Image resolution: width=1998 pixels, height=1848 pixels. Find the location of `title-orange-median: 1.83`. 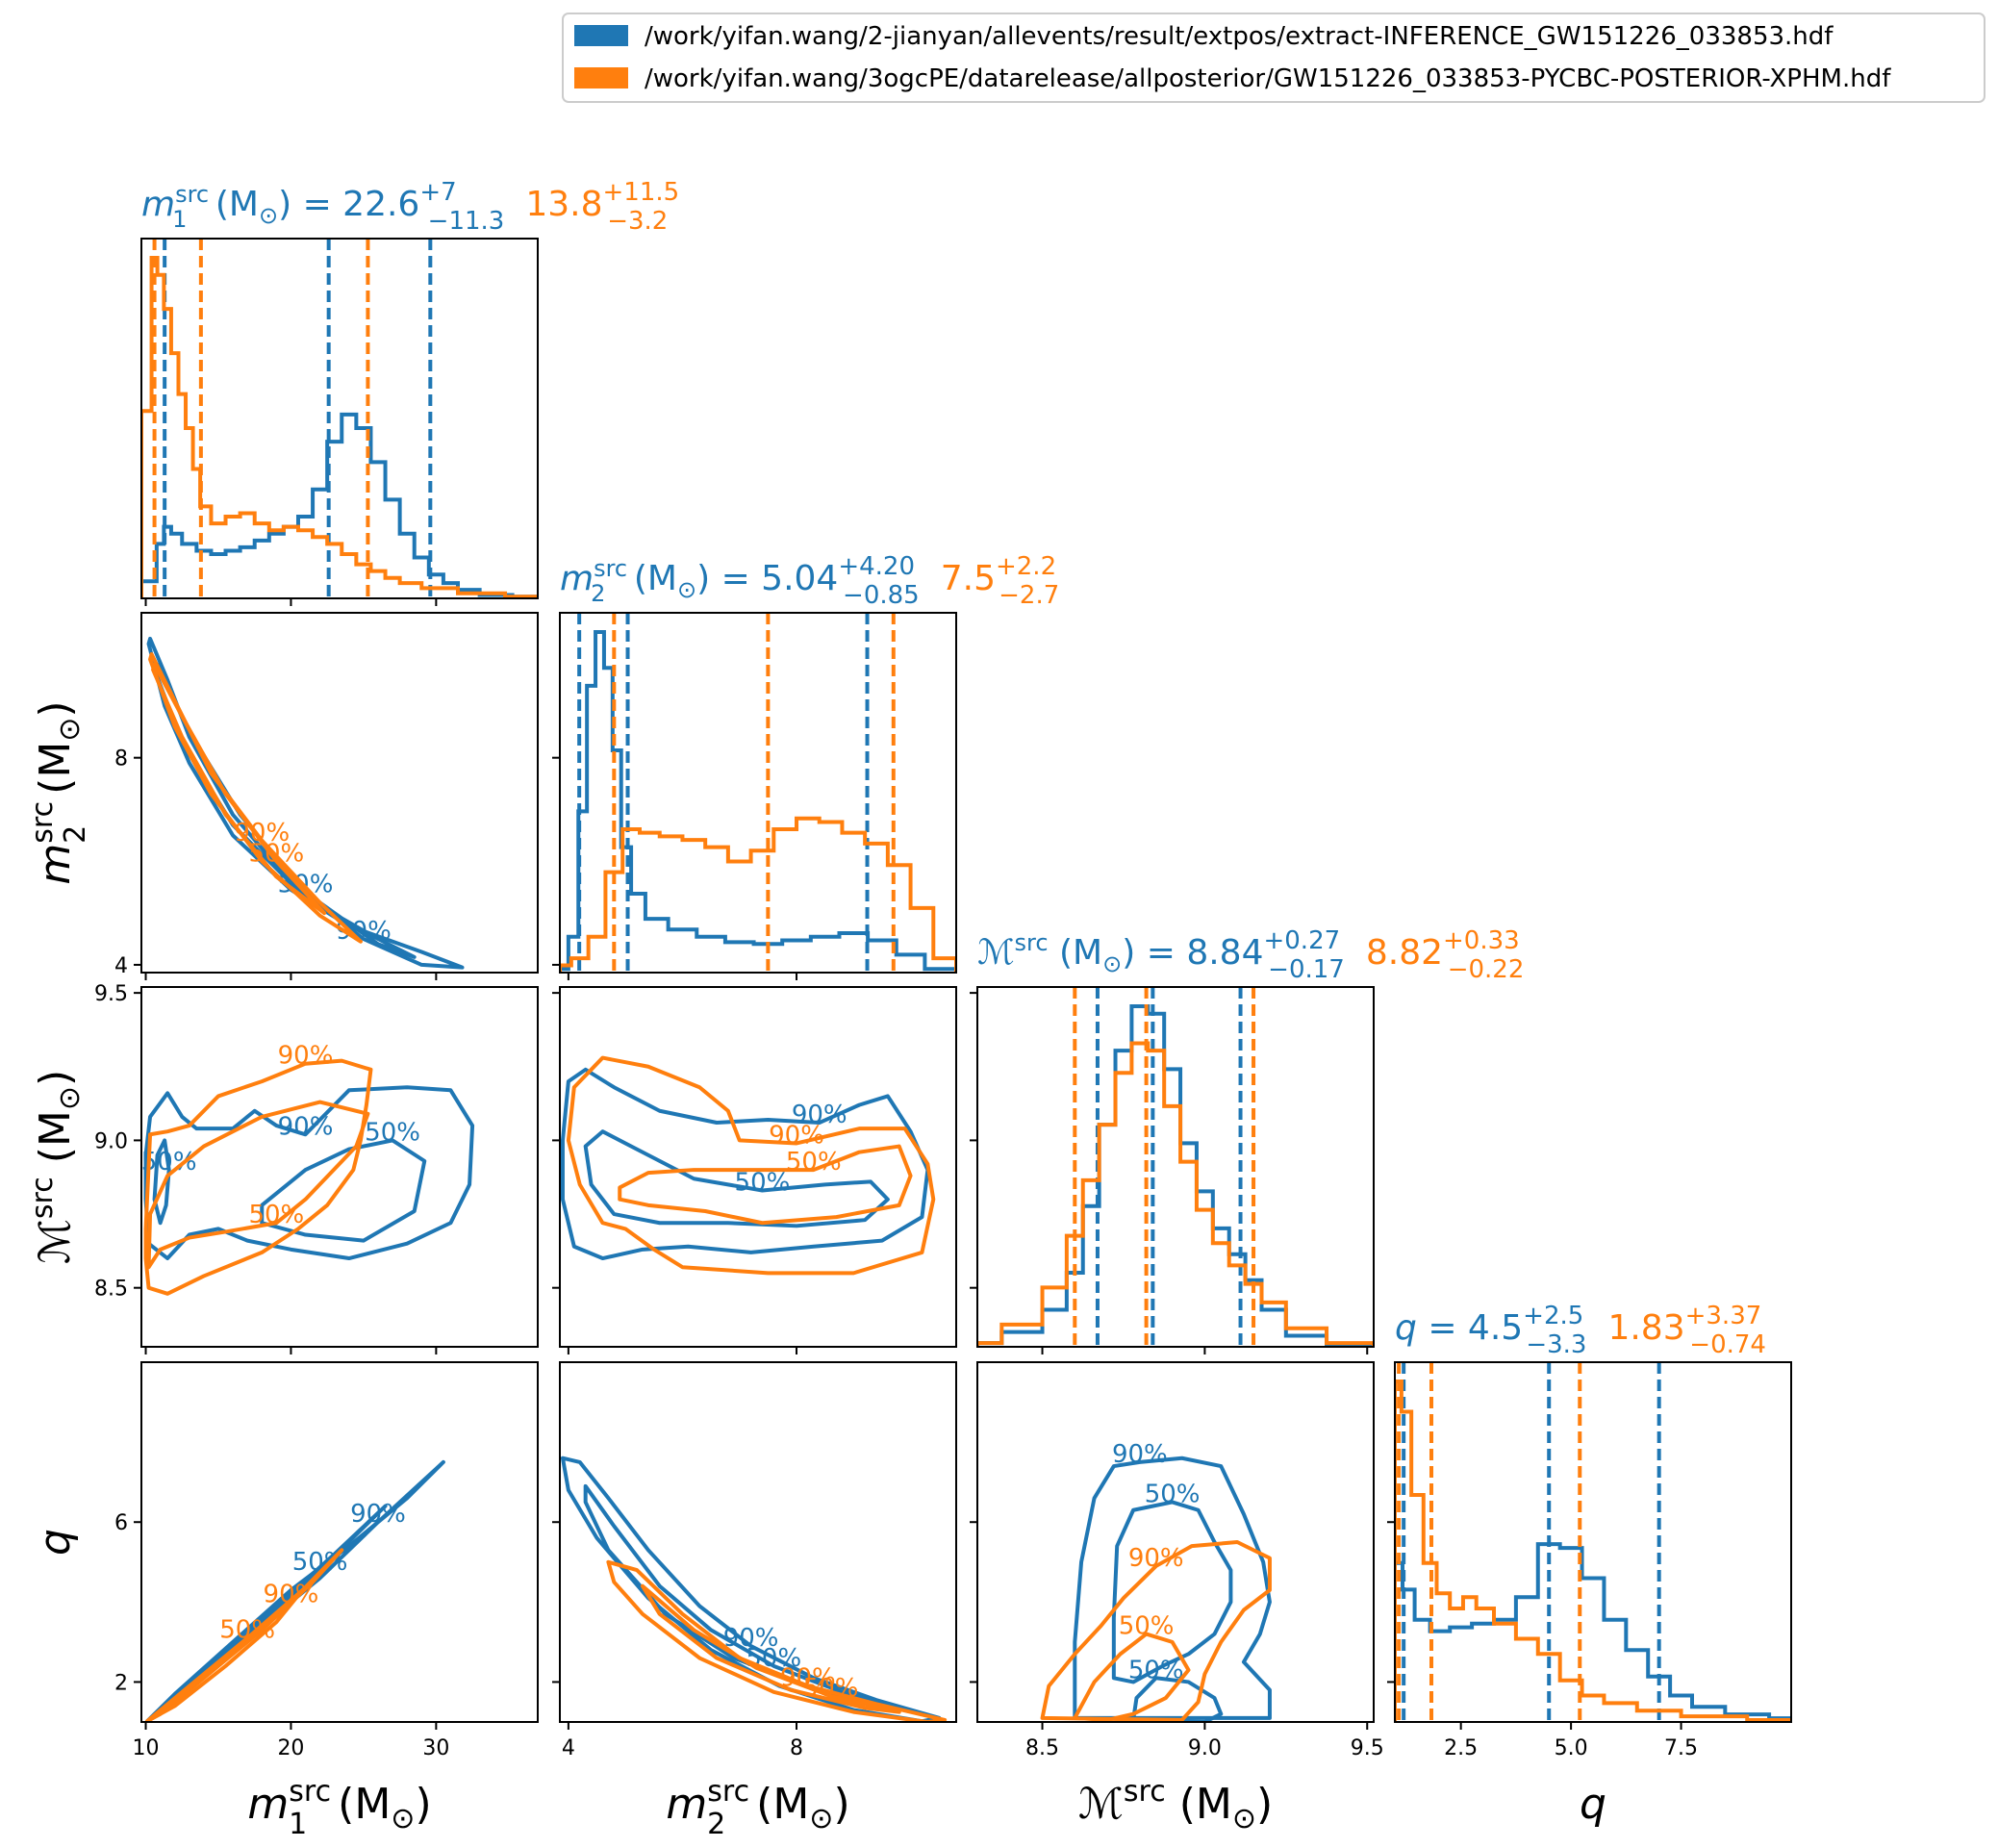

title-orange-median: 1.83 is located at coordinates (1645, 1328).